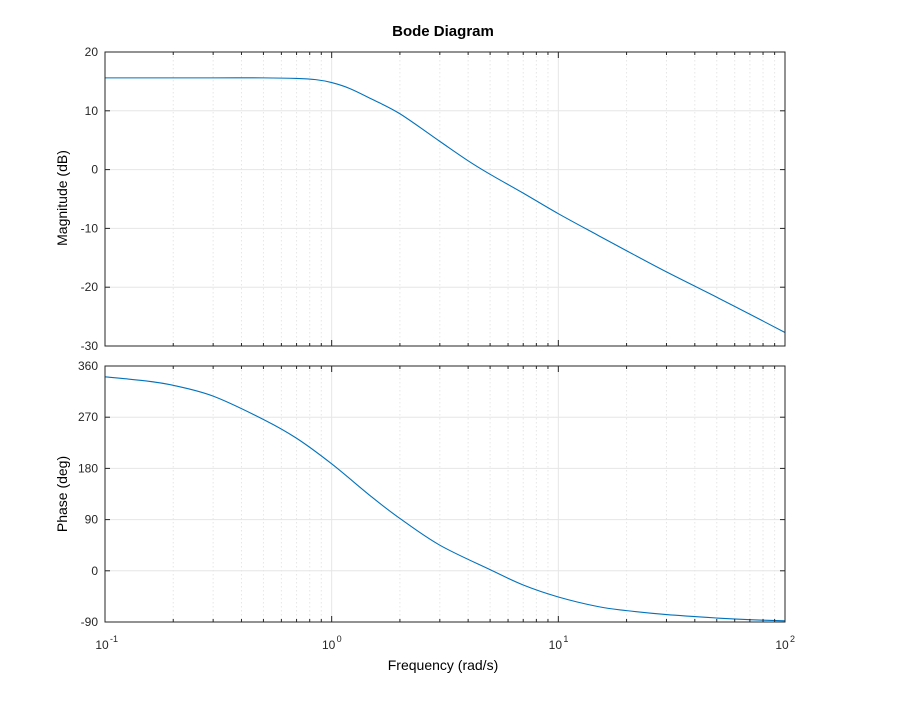 The image size is (900, 712). I want to click on phase-y-axis-label: Phase (deg), so click(62, 494).